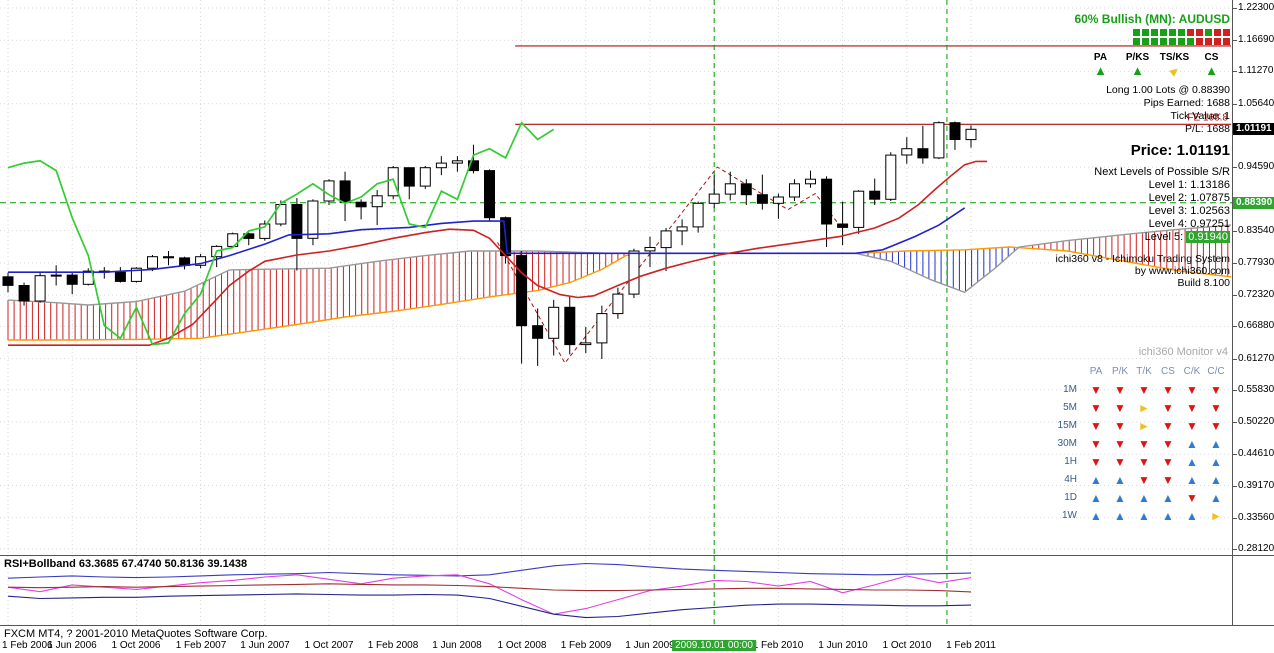 The height and width of the screenshot is (653, 1274). Describe the element at coordinates (637, 555) in the screenshot. I see `panel-separator` at that location.